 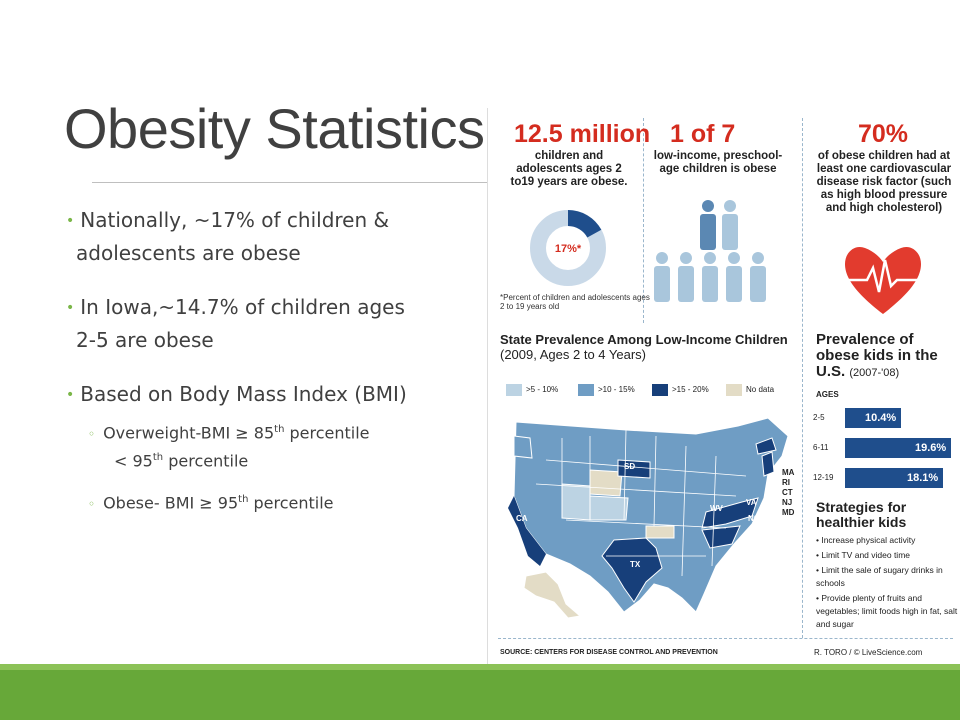 I want to click on bar-category-label: 2-5, so click(x=819, y=417).